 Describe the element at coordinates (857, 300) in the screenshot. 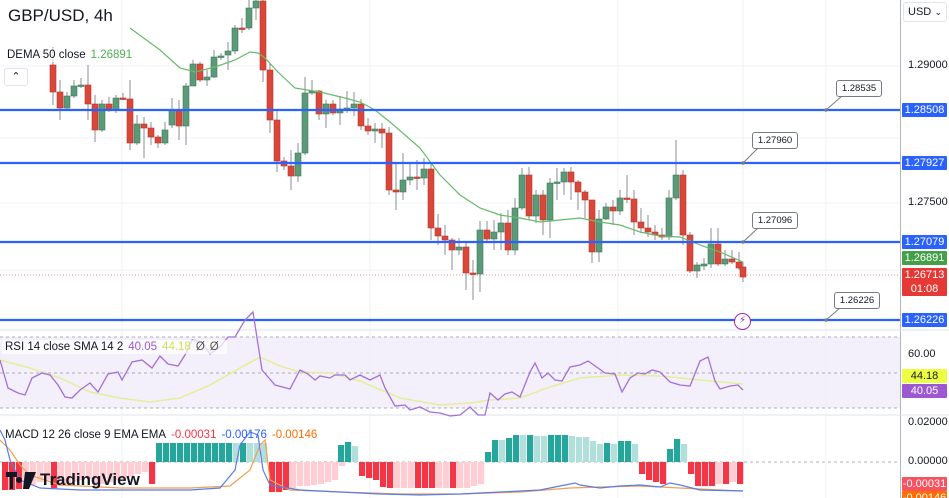

I see `price-callout: 1.26226` at that location.